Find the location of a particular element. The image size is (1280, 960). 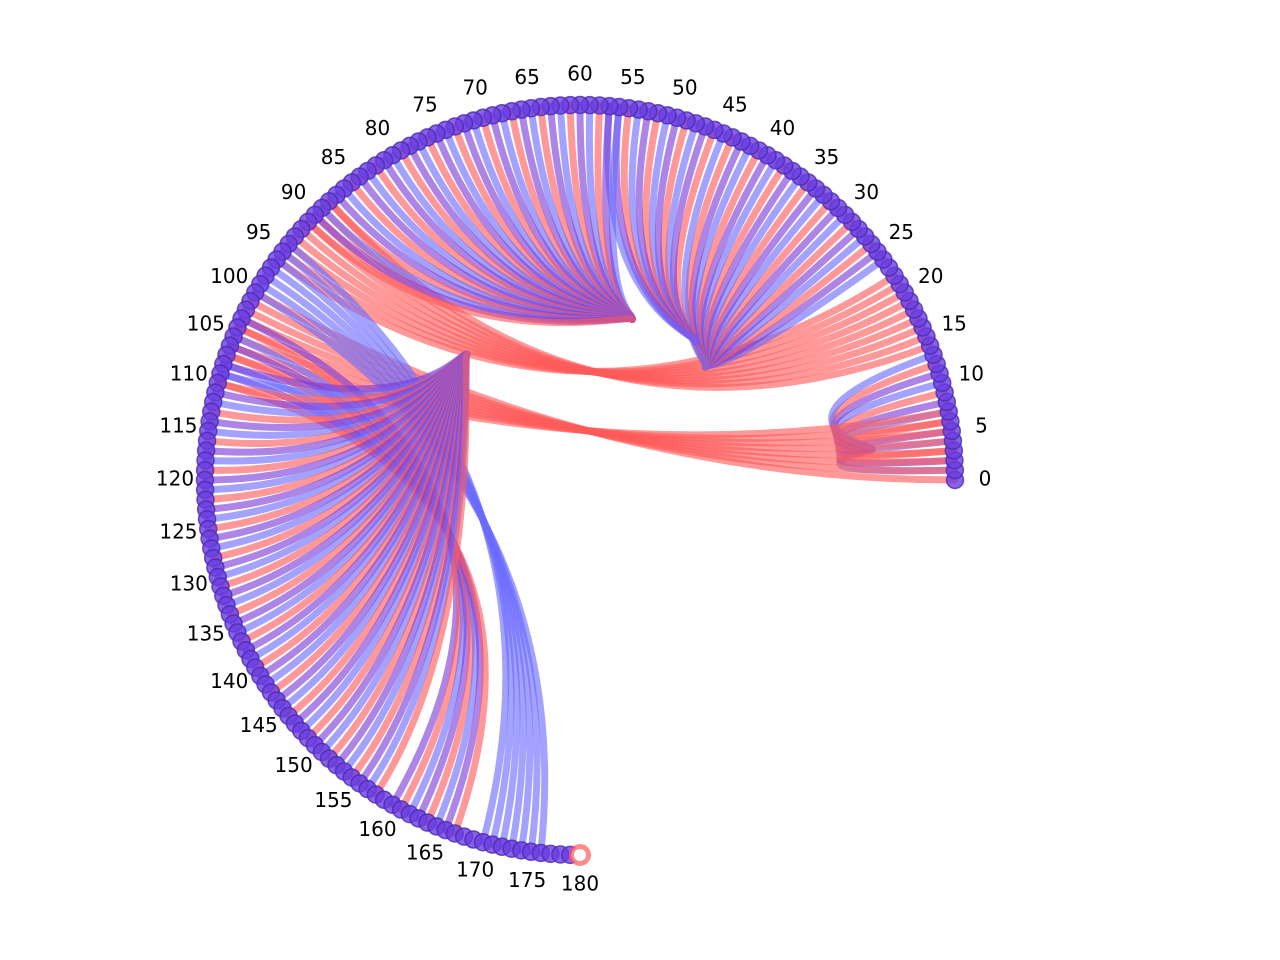

tick-label-25: 25 is located at coordinates (901, 232).